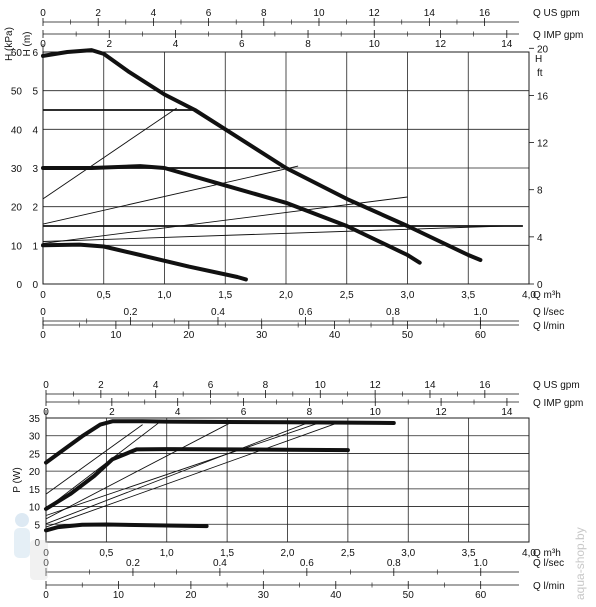  I want to click on right-tick-label: 0, so click(540, 285).